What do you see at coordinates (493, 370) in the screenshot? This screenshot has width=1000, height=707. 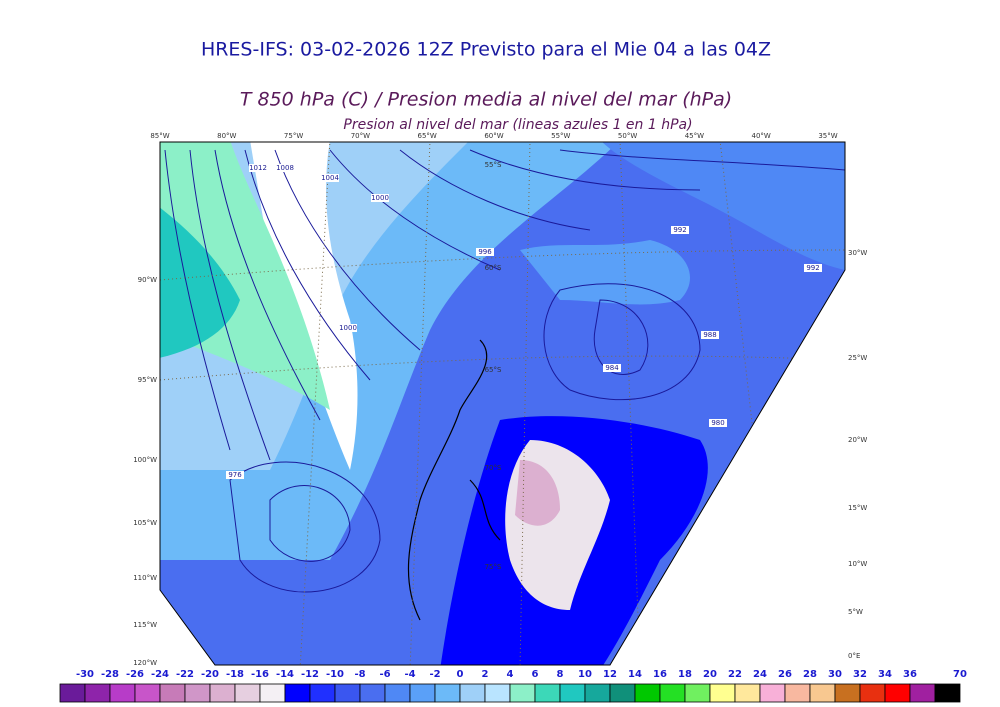 I see `lat-label: 65°S` at bounding box center [493, 370].